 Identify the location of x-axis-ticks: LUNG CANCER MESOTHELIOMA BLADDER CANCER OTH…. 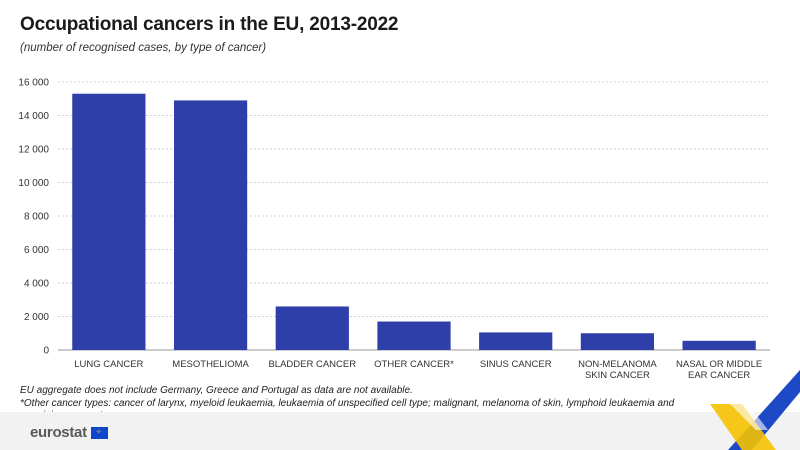
(418, 370).